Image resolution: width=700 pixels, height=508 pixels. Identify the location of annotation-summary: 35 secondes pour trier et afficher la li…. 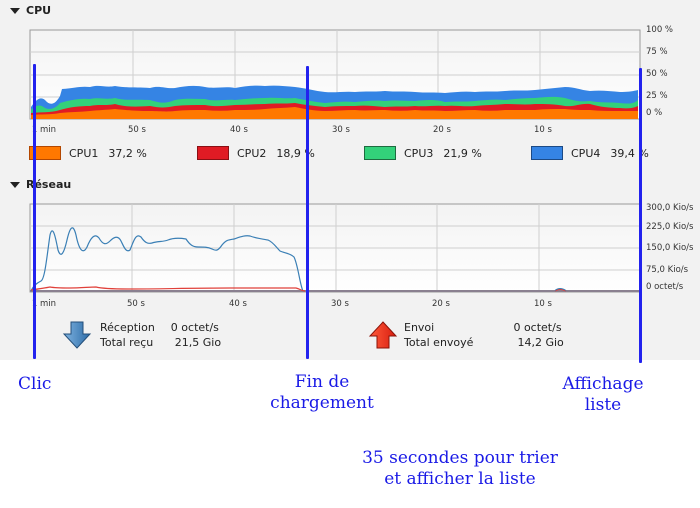
(460, 468).